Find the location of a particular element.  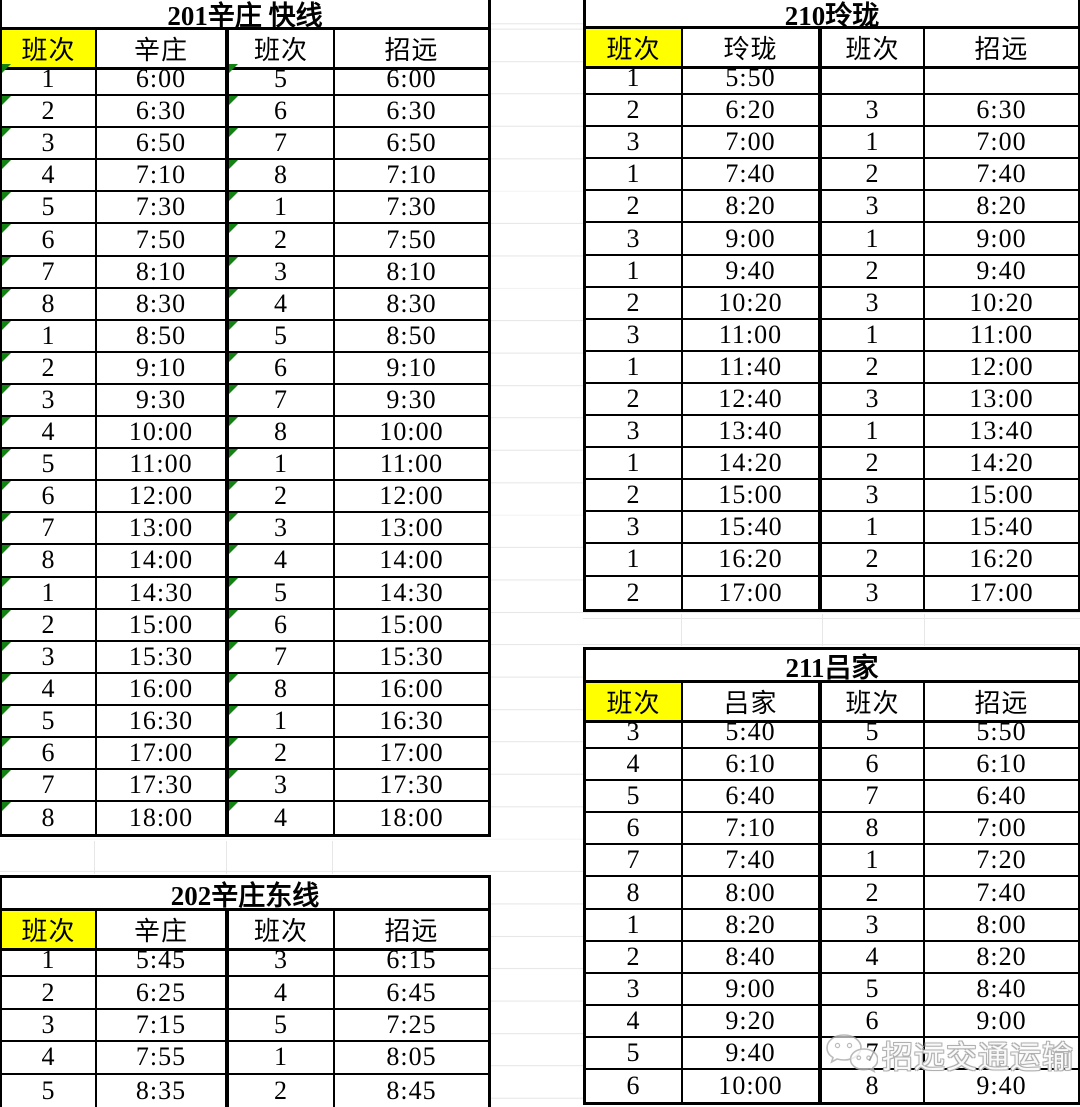

departure-time-cell: 8:20 is located at coordinates (1001, 958).